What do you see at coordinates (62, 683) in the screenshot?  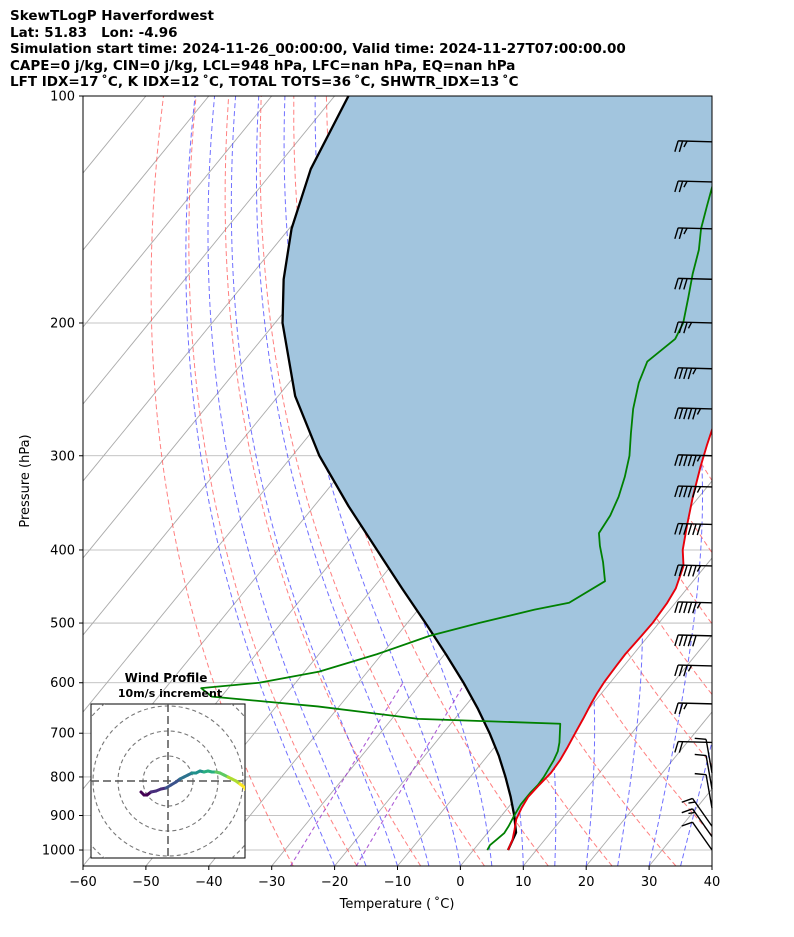 I see `y-tick-label: 600` at bounding box center [62, 683].